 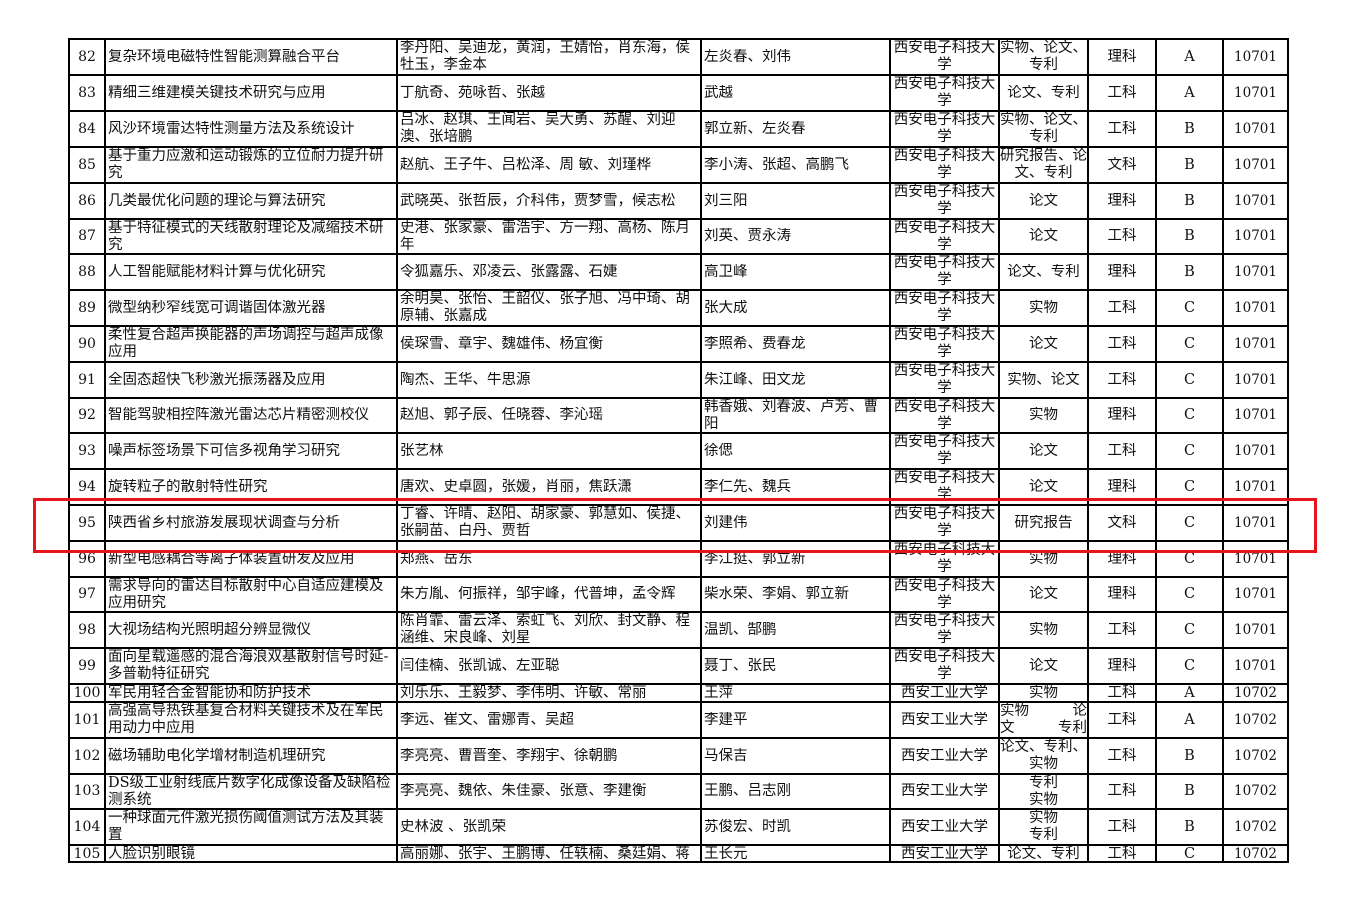 What do you see at coordinates (251, 272) in the screenshot?
I see `project-name-cell: 人工智能赋能材料计算与优化研究` at bounding box center [251, 272].